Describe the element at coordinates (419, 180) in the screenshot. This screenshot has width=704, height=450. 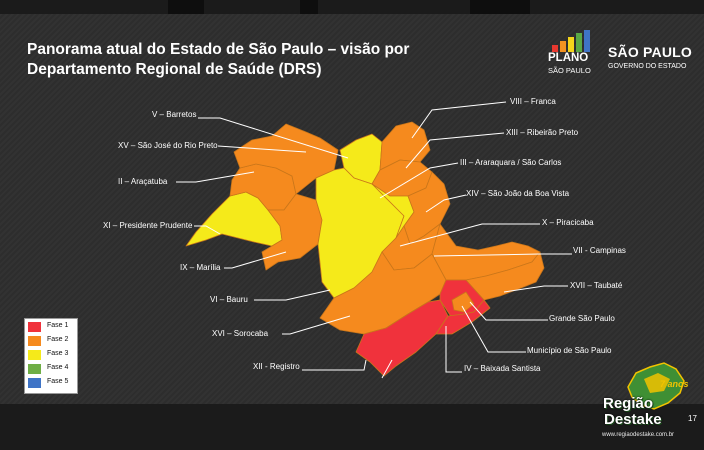
I see `leader-r3` at that location.